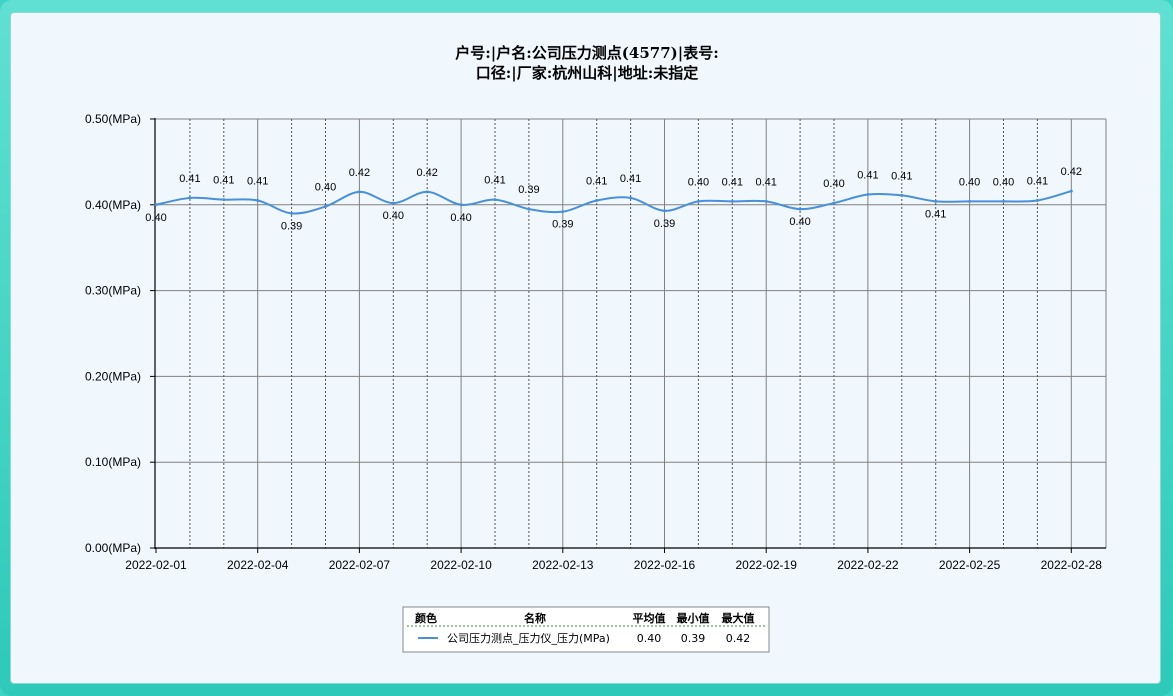  What do you see at coordinates (461, 565) in the screenshot?
I see `x-tick-label: 2022-02-10` at bounding box center [461, 565].